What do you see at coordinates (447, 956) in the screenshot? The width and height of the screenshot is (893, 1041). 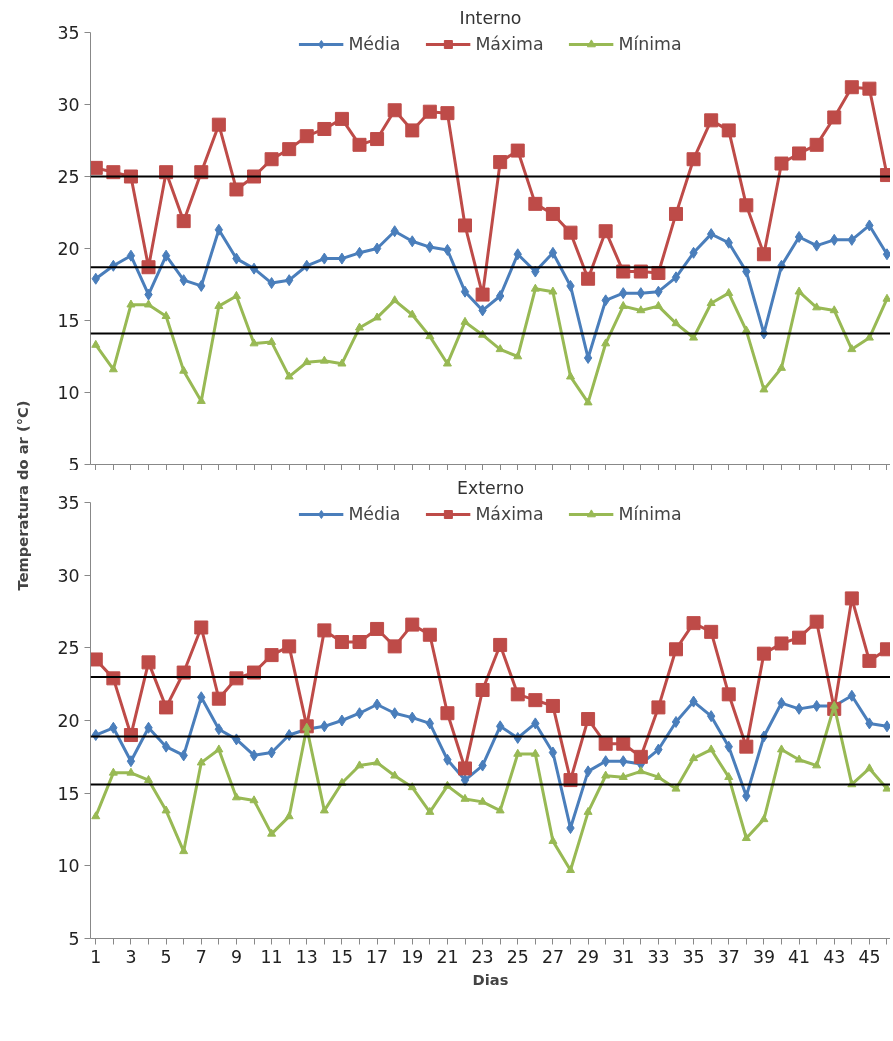 I see `x-tick-label: 21` at bounding box center [447, 956].